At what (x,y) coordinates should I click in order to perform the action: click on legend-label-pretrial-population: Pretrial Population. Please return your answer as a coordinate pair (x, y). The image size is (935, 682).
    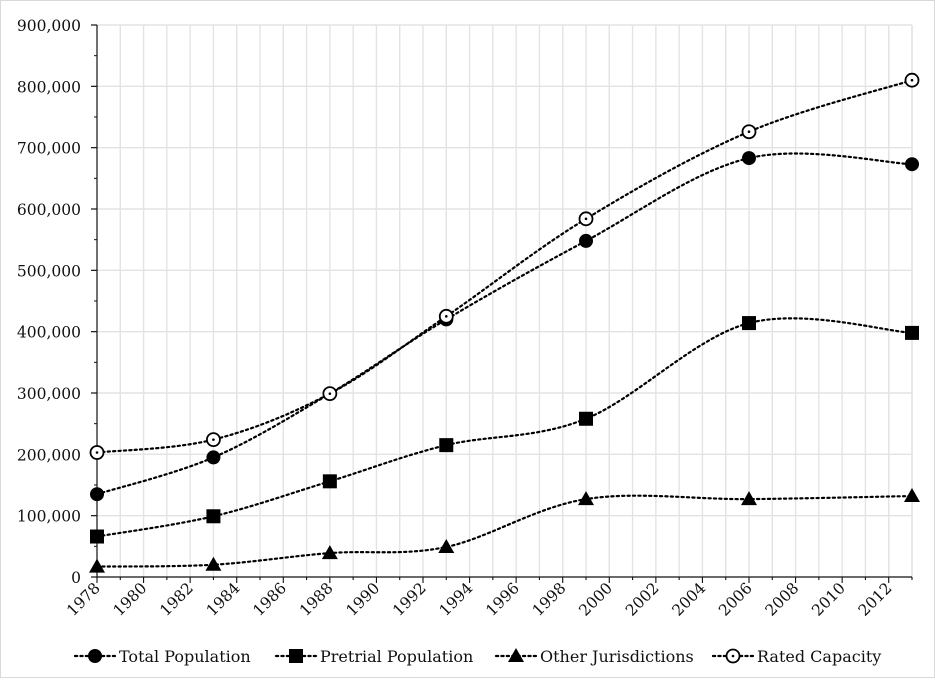
    Looking at the image, I should click on (396, 656).